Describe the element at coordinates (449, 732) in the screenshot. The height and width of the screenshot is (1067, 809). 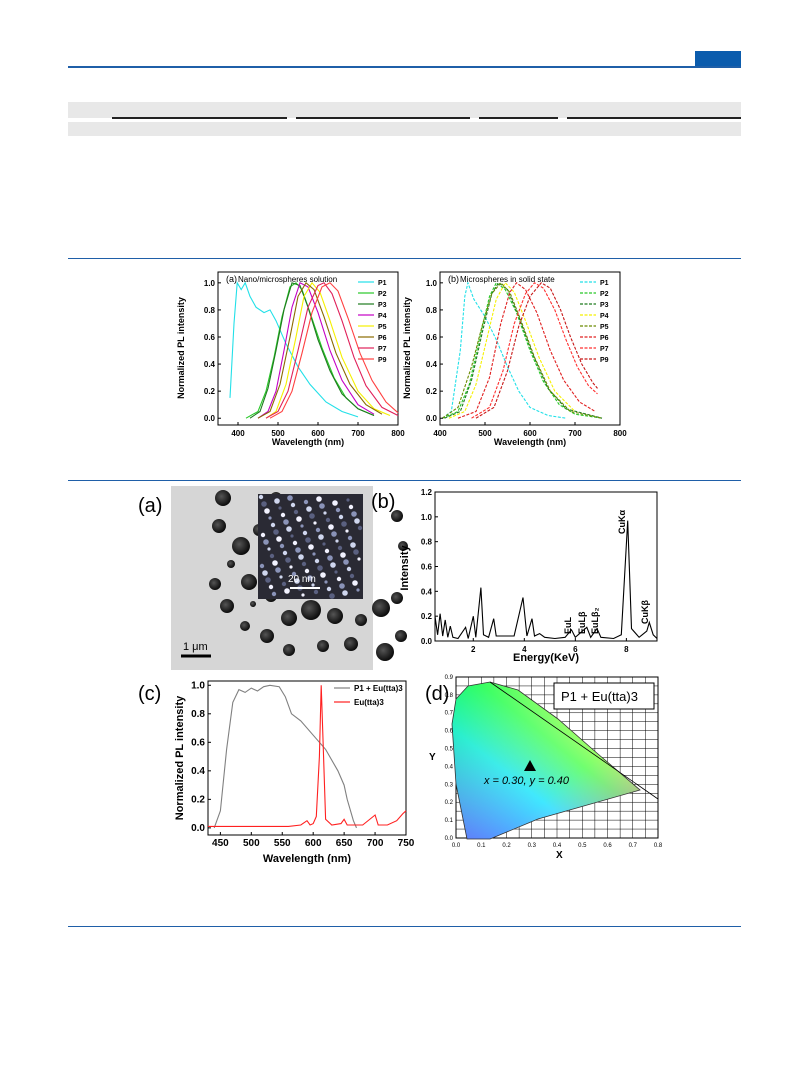
I see `cie-y-tick-label: 0.6` at that location.